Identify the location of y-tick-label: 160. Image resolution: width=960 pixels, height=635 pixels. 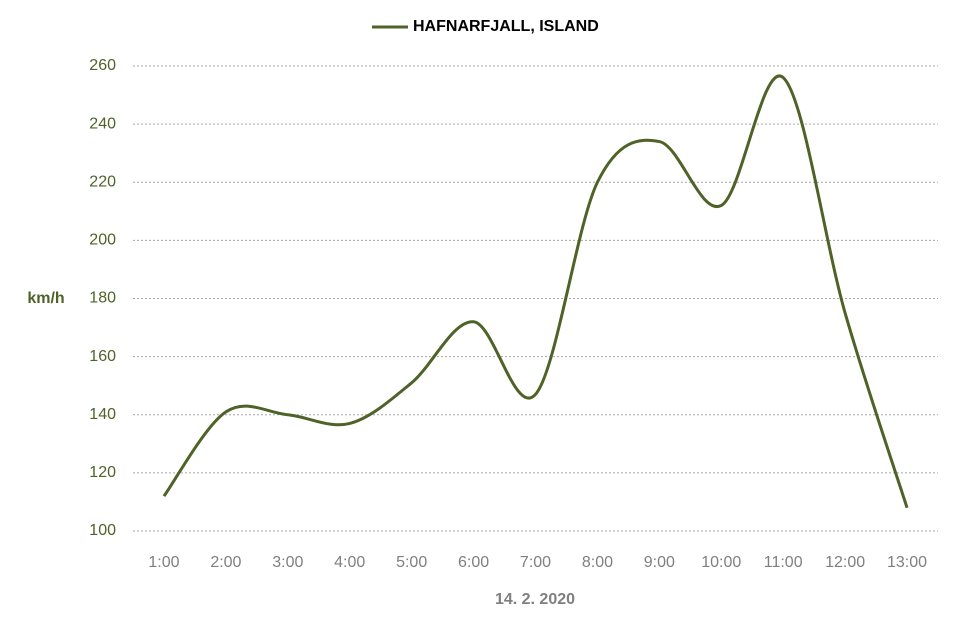
(102, 356).